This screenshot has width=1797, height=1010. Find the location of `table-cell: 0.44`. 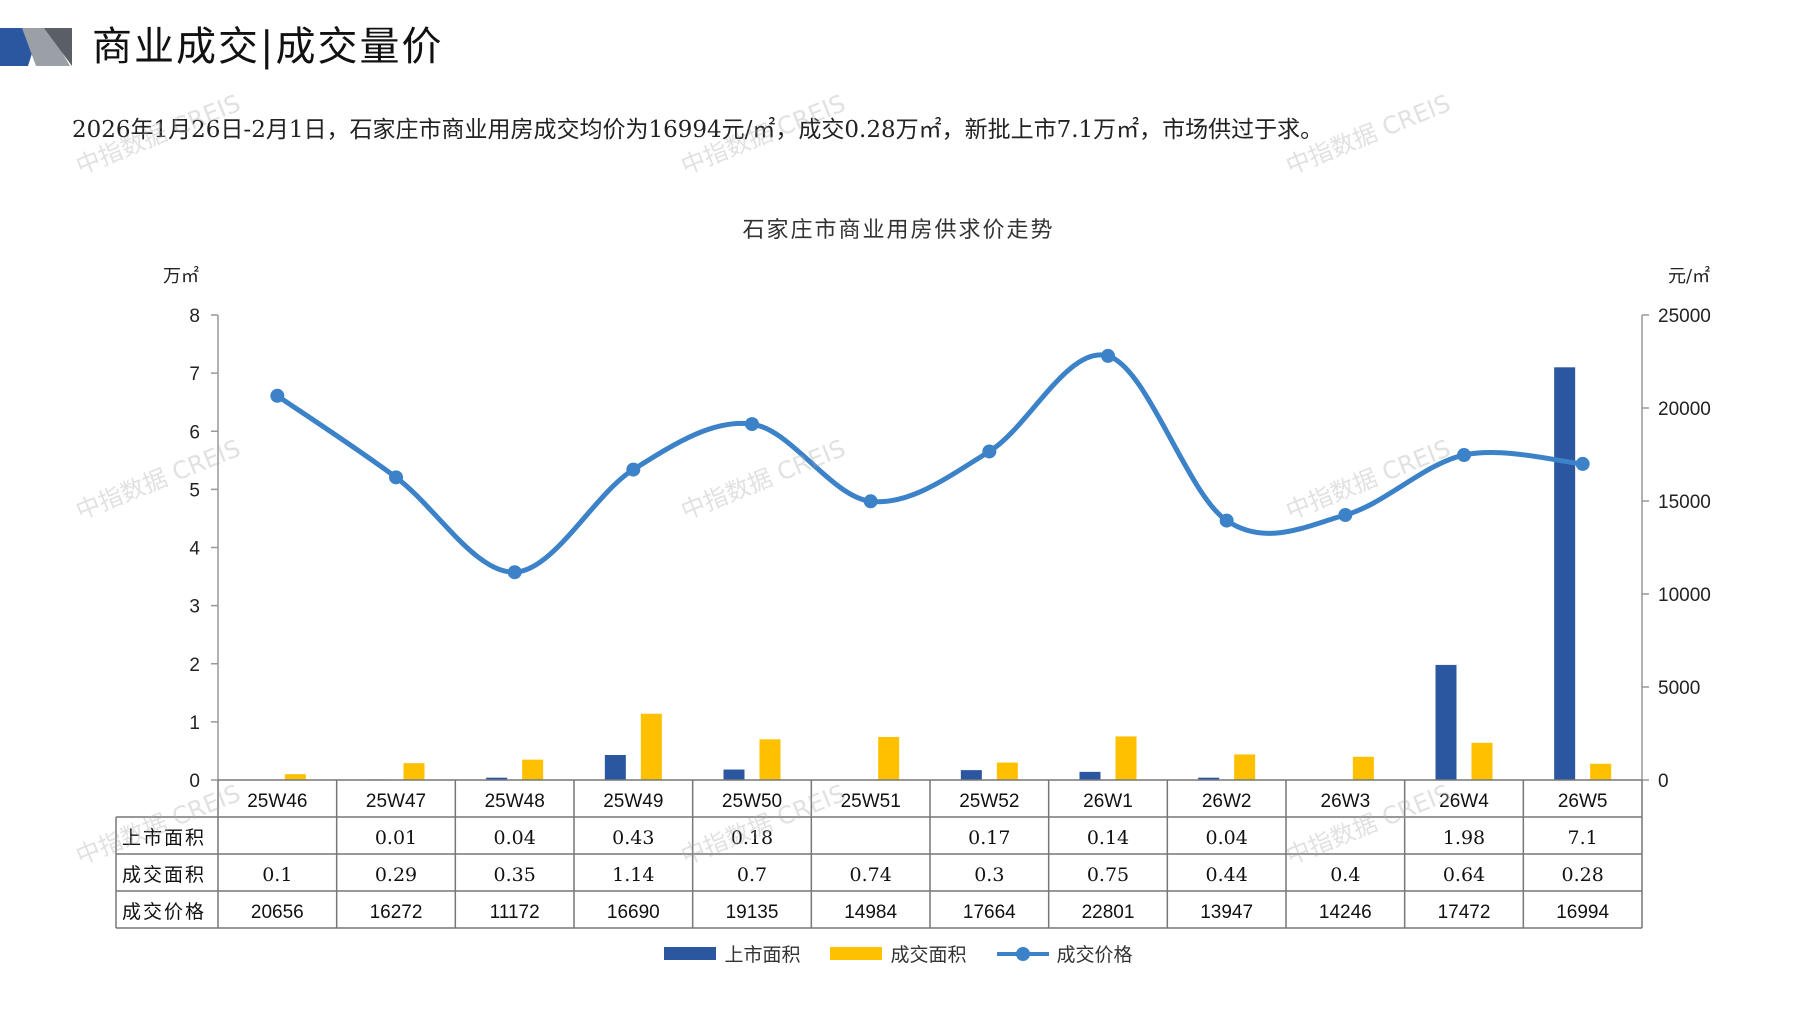

table-cell: 0.44 is located at coordinates (1227, 875).